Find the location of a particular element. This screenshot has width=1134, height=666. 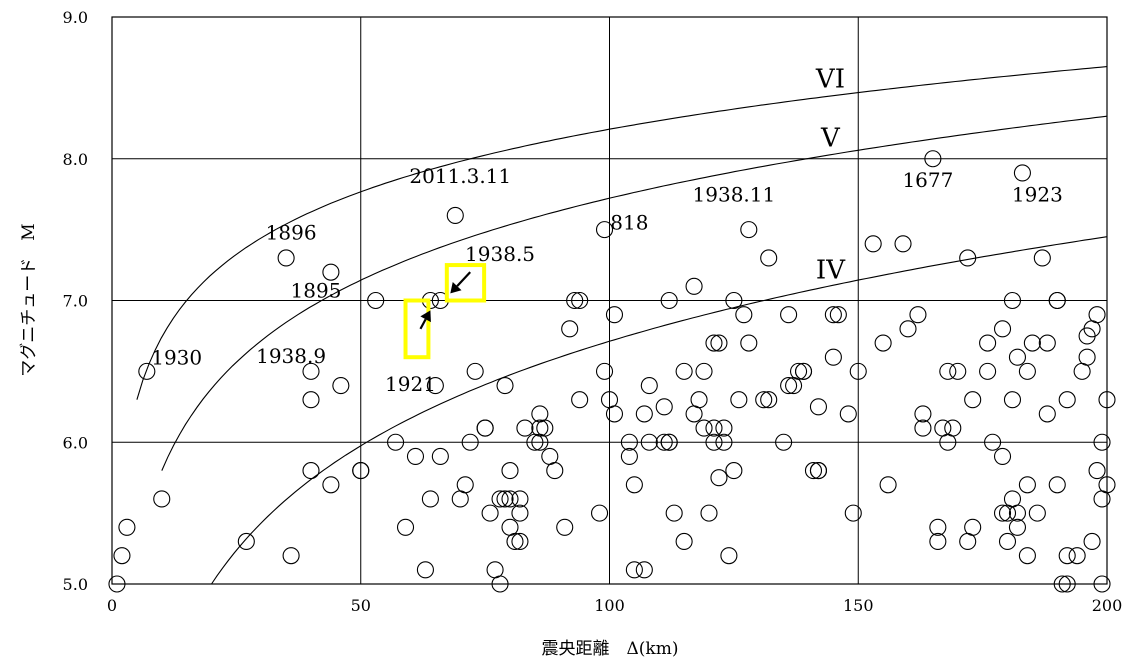

arrow is located at coordinates (425, 320).